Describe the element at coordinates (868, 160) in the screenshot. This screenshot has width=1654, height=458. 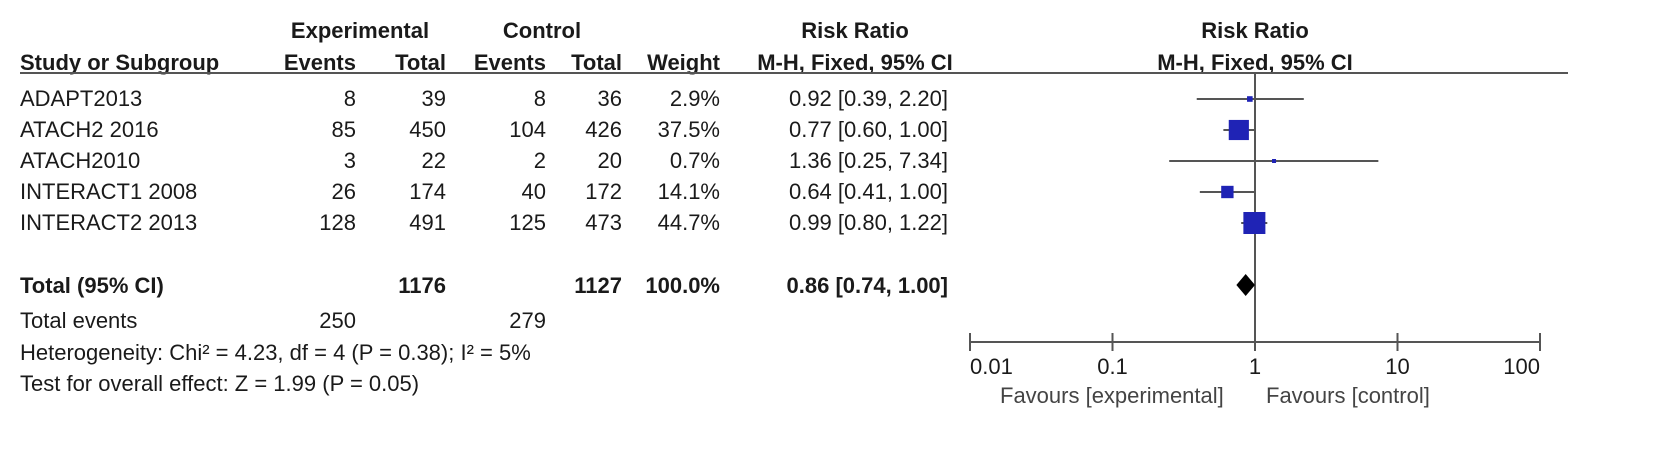
I see `ci-cell: 1.36 [0.25, 7.34]` at that location.